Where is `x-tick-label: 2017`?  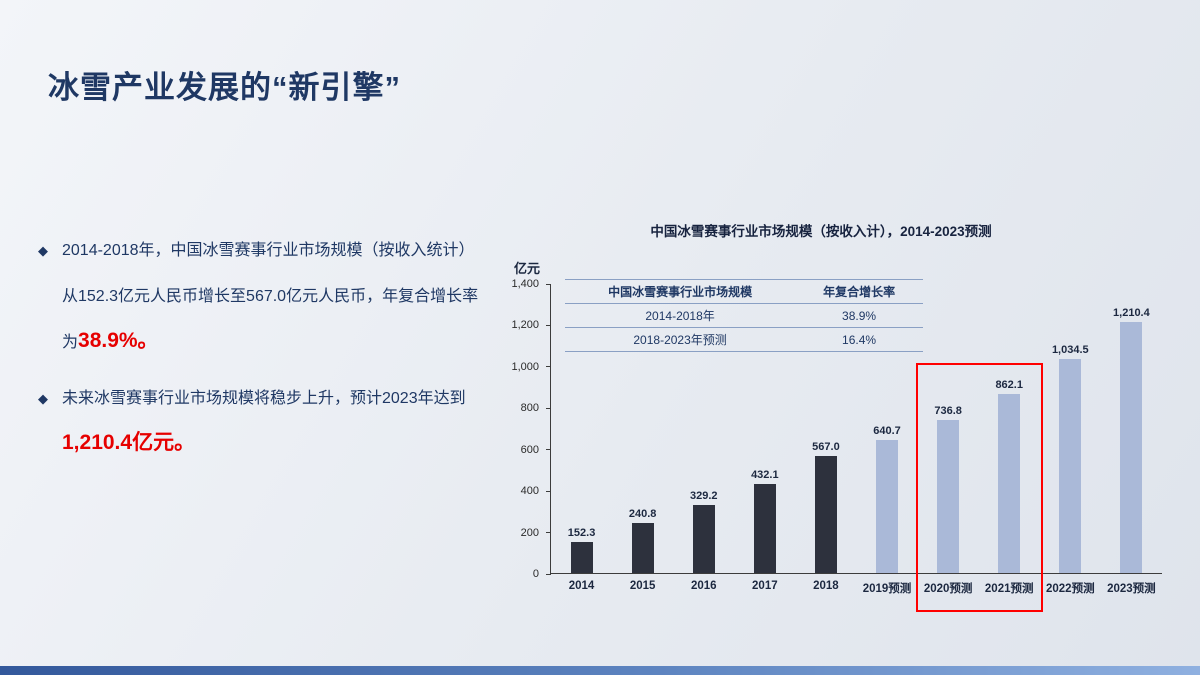
x-tick-label: 2017 is located at coordinates (765, 586).